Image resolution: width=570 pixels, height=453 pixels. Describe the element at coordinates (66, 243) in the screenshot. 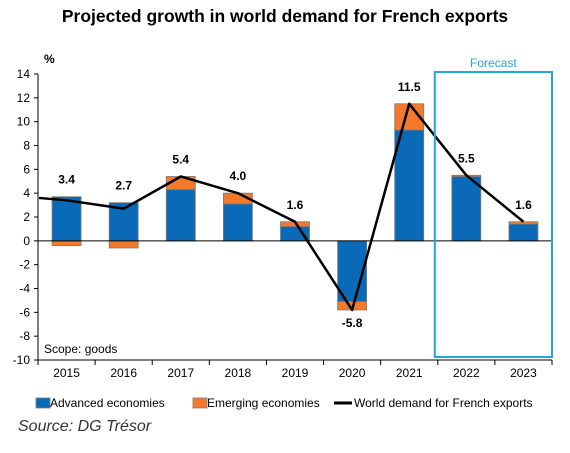

I see `bar-emerging-2015` at that location.